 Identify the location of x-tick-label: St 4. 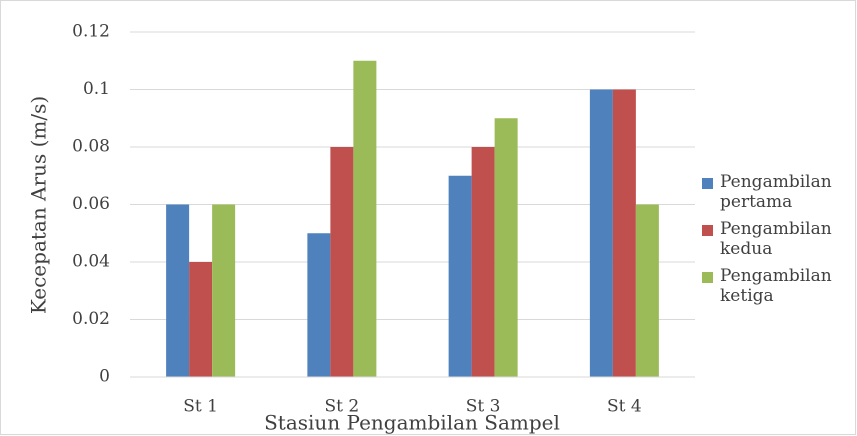
(624, 407).